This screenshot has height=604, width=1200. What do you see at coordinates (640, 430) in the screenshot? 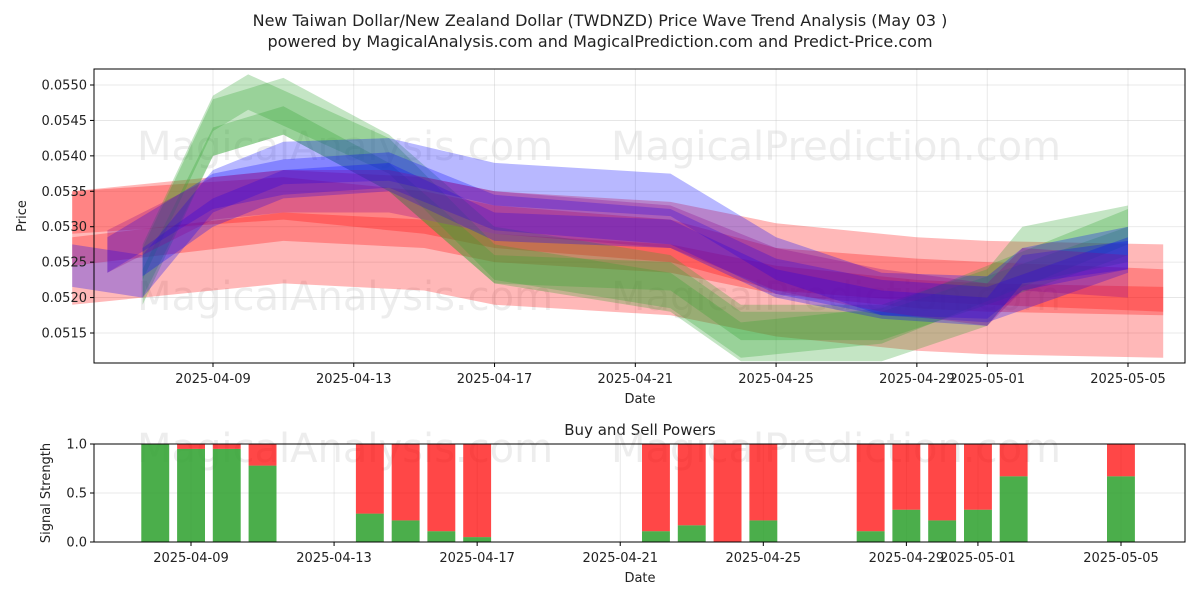
I see `power-title: Buy and Sell Powers` at bounding box center [640, 430].